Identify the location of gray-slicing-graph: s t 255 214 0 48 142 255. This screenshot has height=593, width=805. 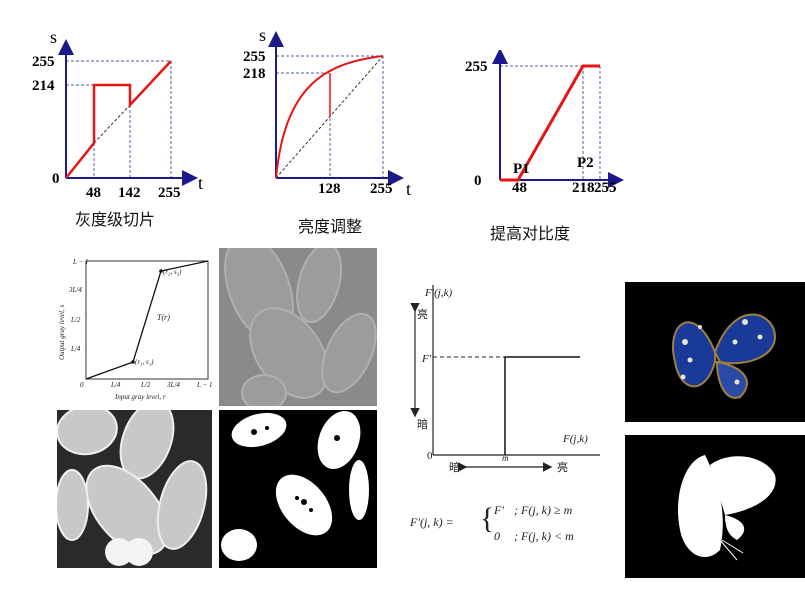
(117, 114).